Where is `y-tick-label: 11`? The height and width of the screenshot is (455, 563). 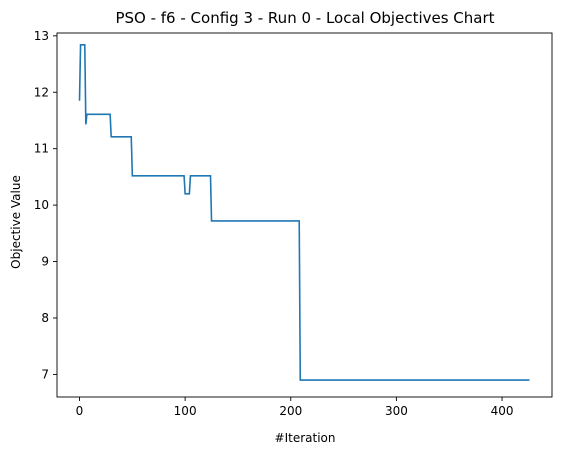
y-tick-label: 11 is located at coordinates (41, 149).